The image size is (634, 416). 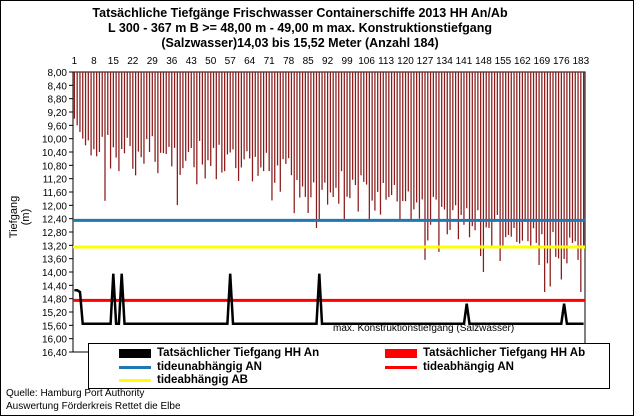 I want to click on legend-swatch-tideab-an, so click(x=401, y=367).